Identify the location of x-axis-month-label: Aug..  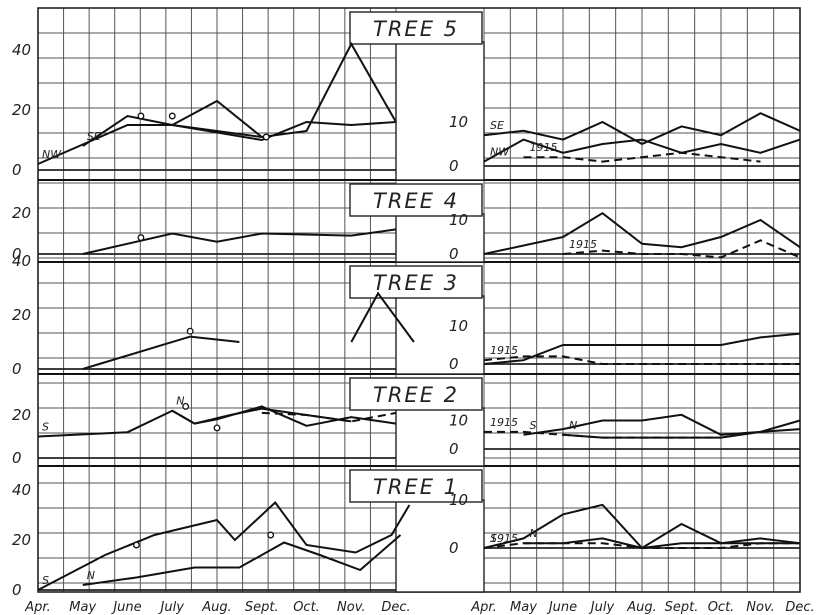
(641, 607).